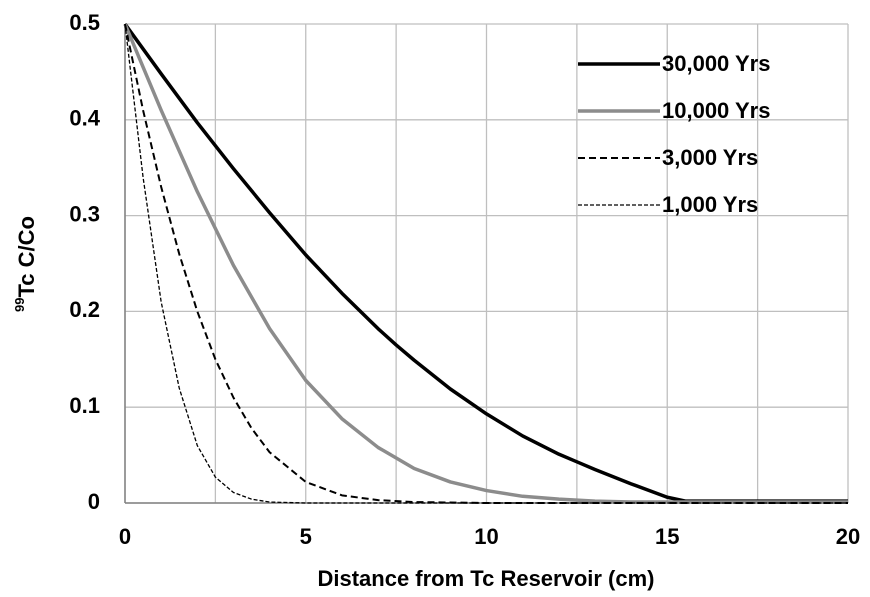  Describe the element at coordinates (125, 536) in the screenshot. I see `x-tick-label: 0` at that location.